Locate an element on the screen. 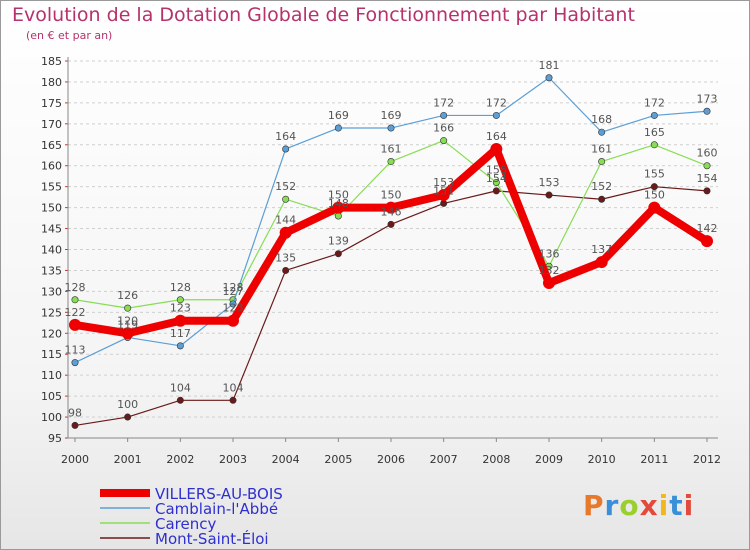  point-villers-au-bois-2000 is located at coordinates (75, 324).